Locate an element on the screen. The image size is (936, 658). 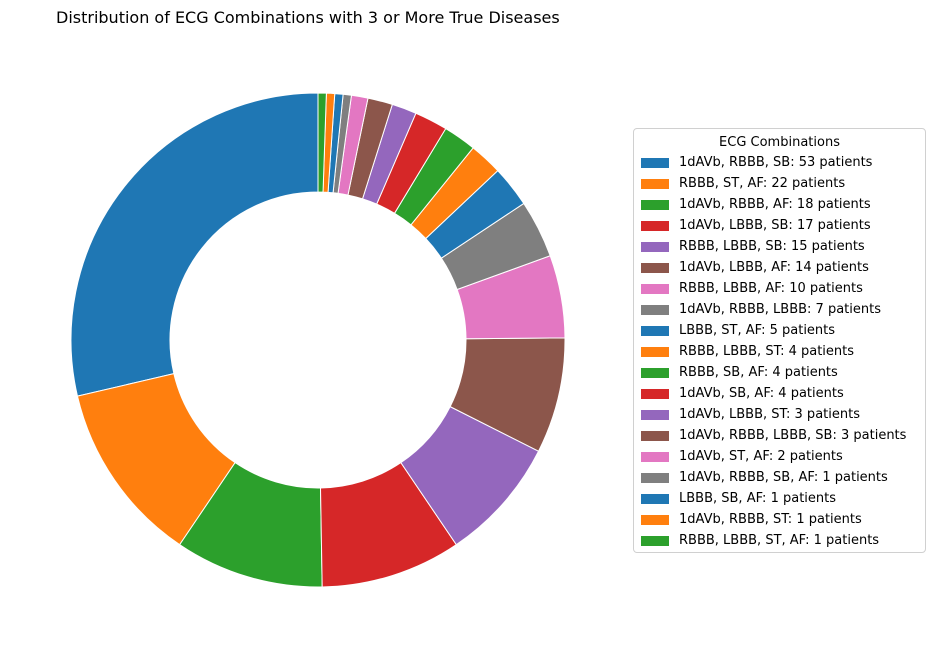
legend-label: 1dAVb, RBBB, ST: 1 patients is located at coordinates (770, 519).